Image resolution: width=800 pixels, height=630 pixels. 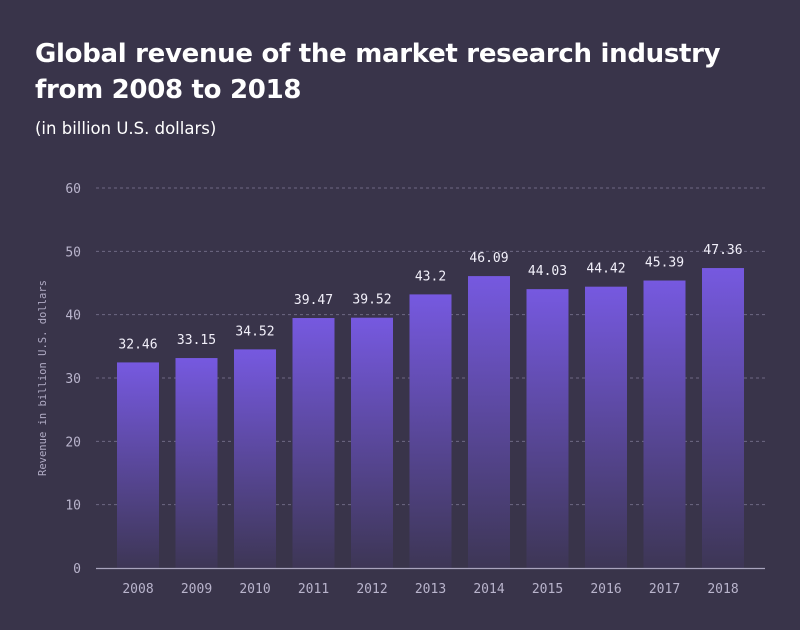 What do you see at coordinates (313, 300) in the screenshot?
I see `value-label: 39.47` at bounding box center [313, 300].